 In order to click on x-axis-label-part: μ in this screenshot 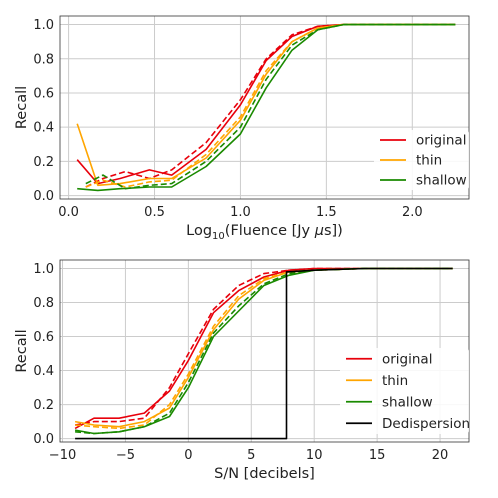, I will do `click(319, 231)`.